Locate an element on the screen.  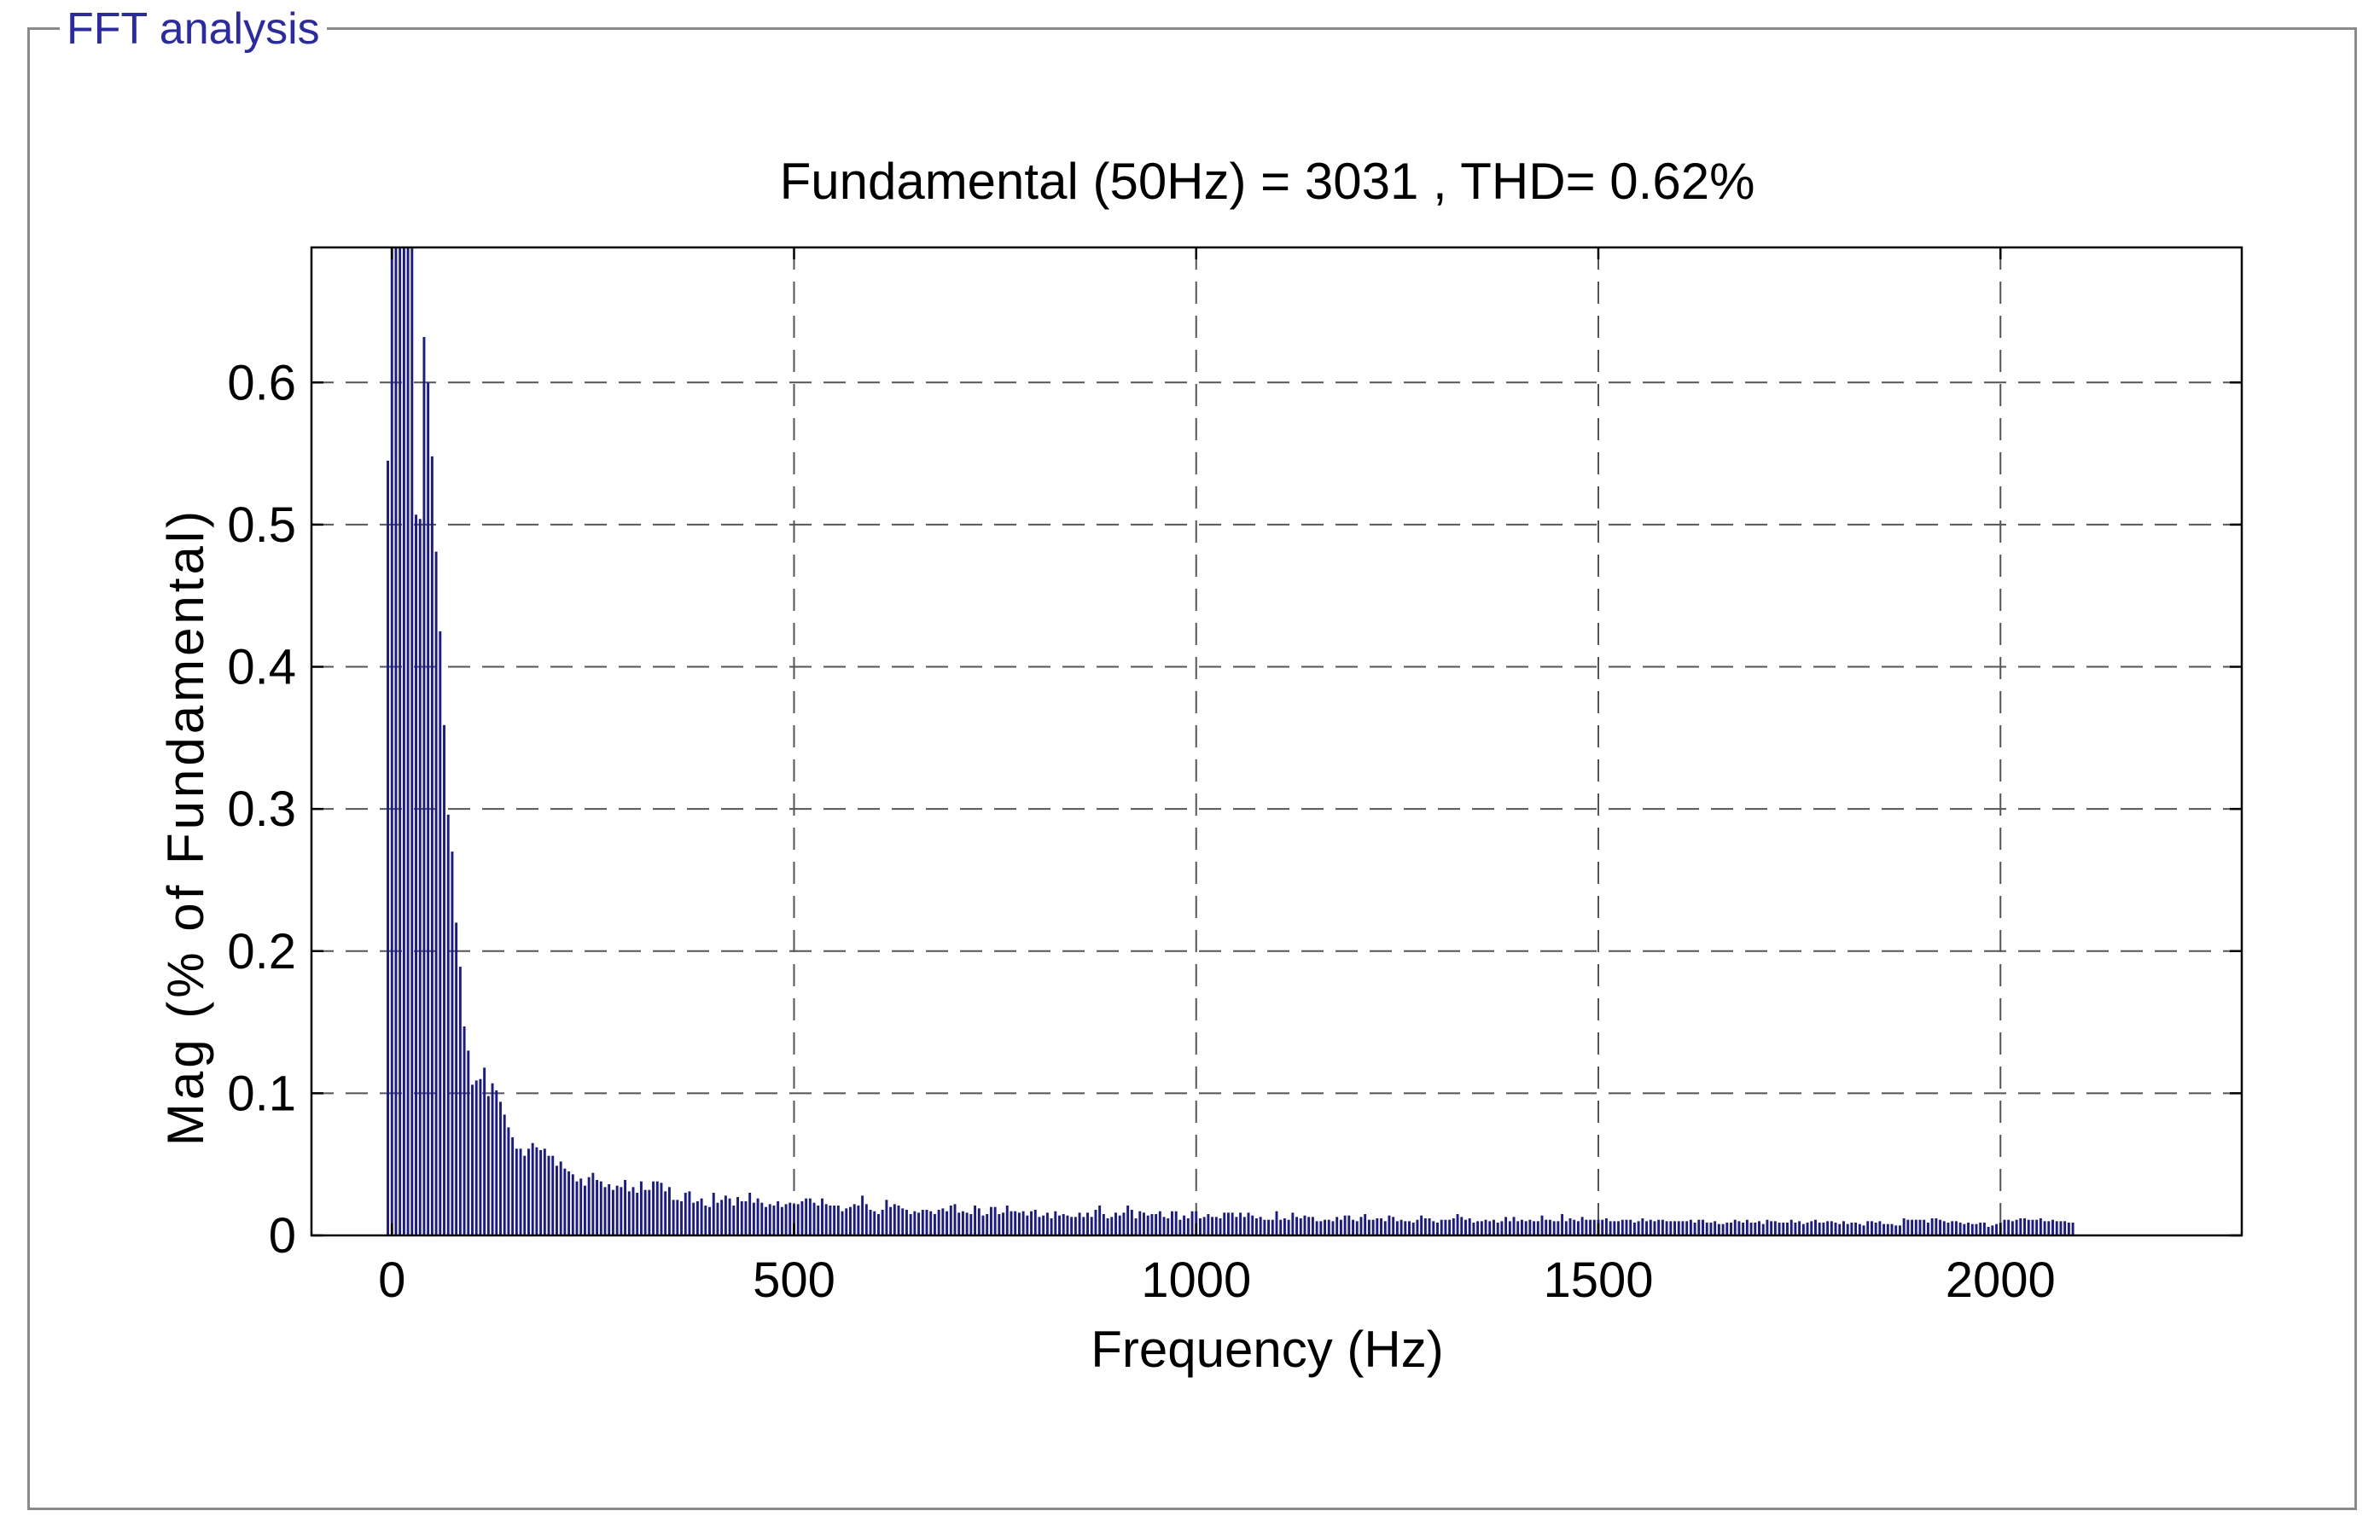
x-tick-label: 2000 is located at coordinates (2001, 1280).